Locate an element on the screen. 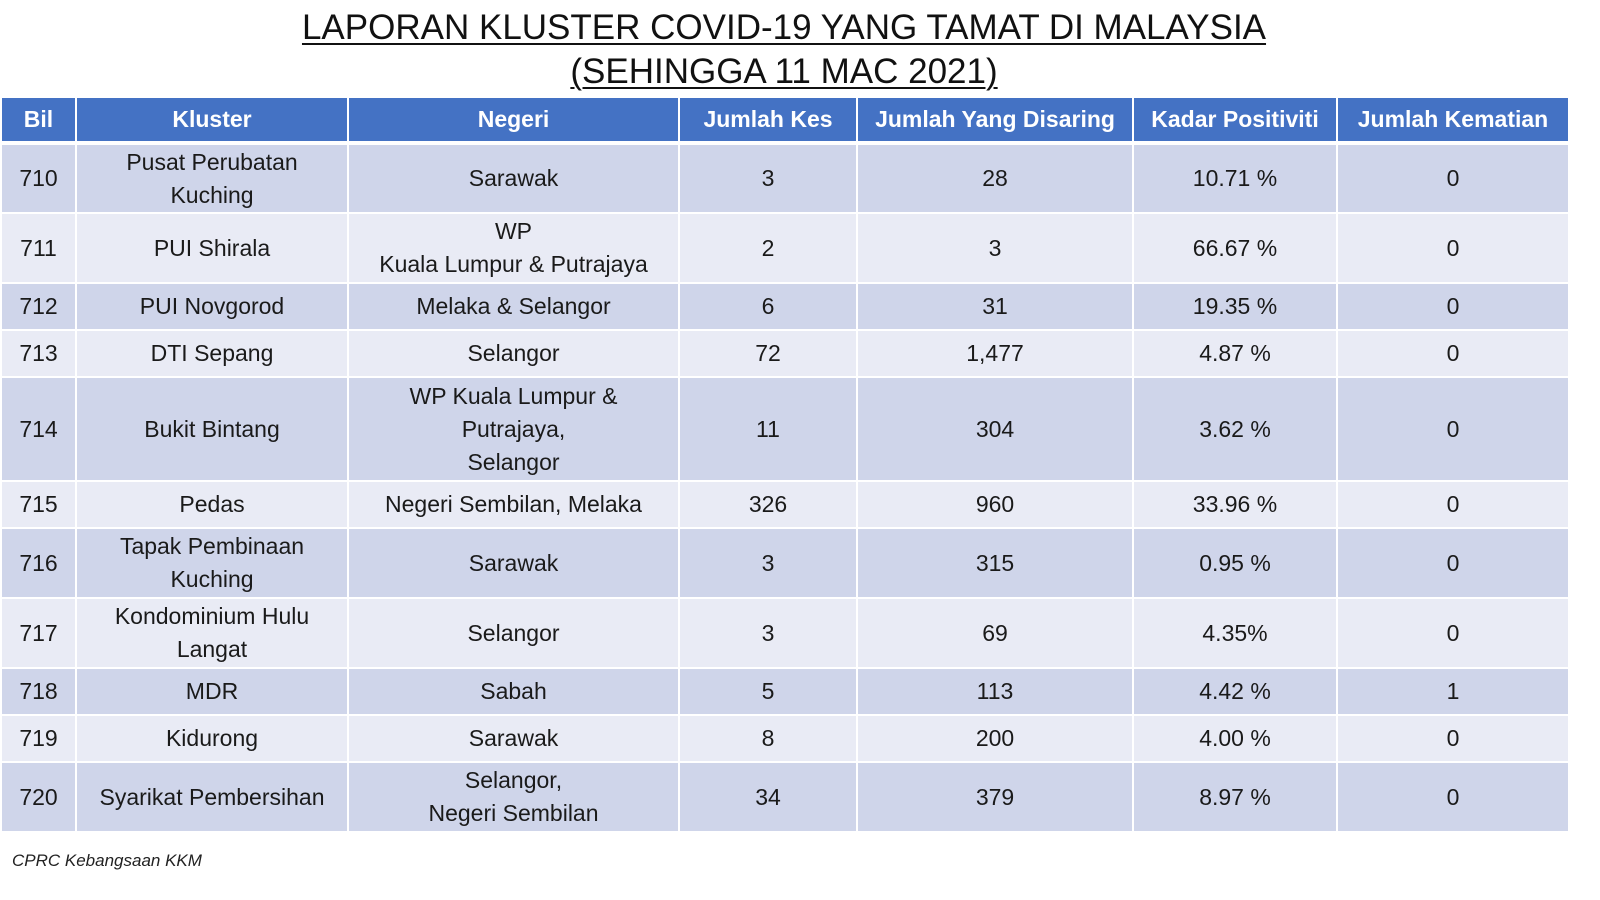 This screenshot has width=1600, height=900. cell-negeri: Negeri Sembilan, Melaka is located at coordinates (513, 504).